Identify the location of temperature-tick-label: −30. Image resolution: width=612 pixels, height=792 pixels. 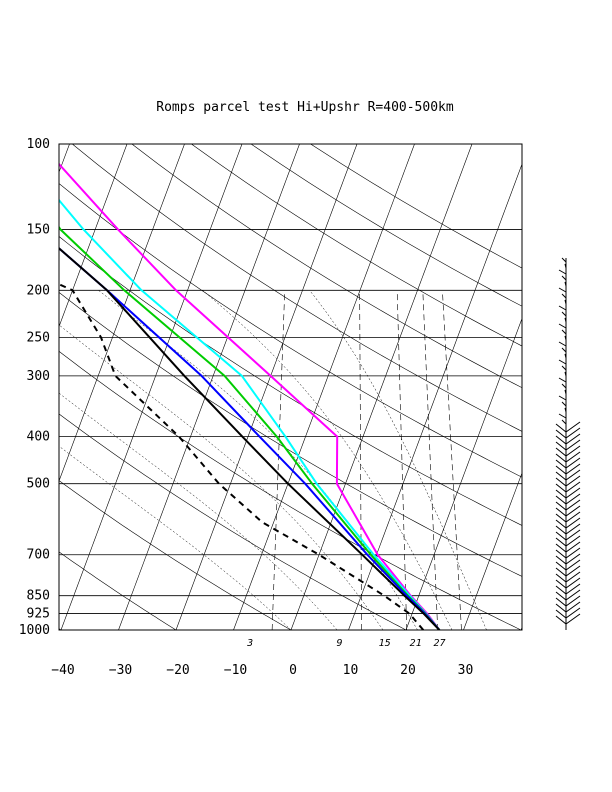
(120, 670).